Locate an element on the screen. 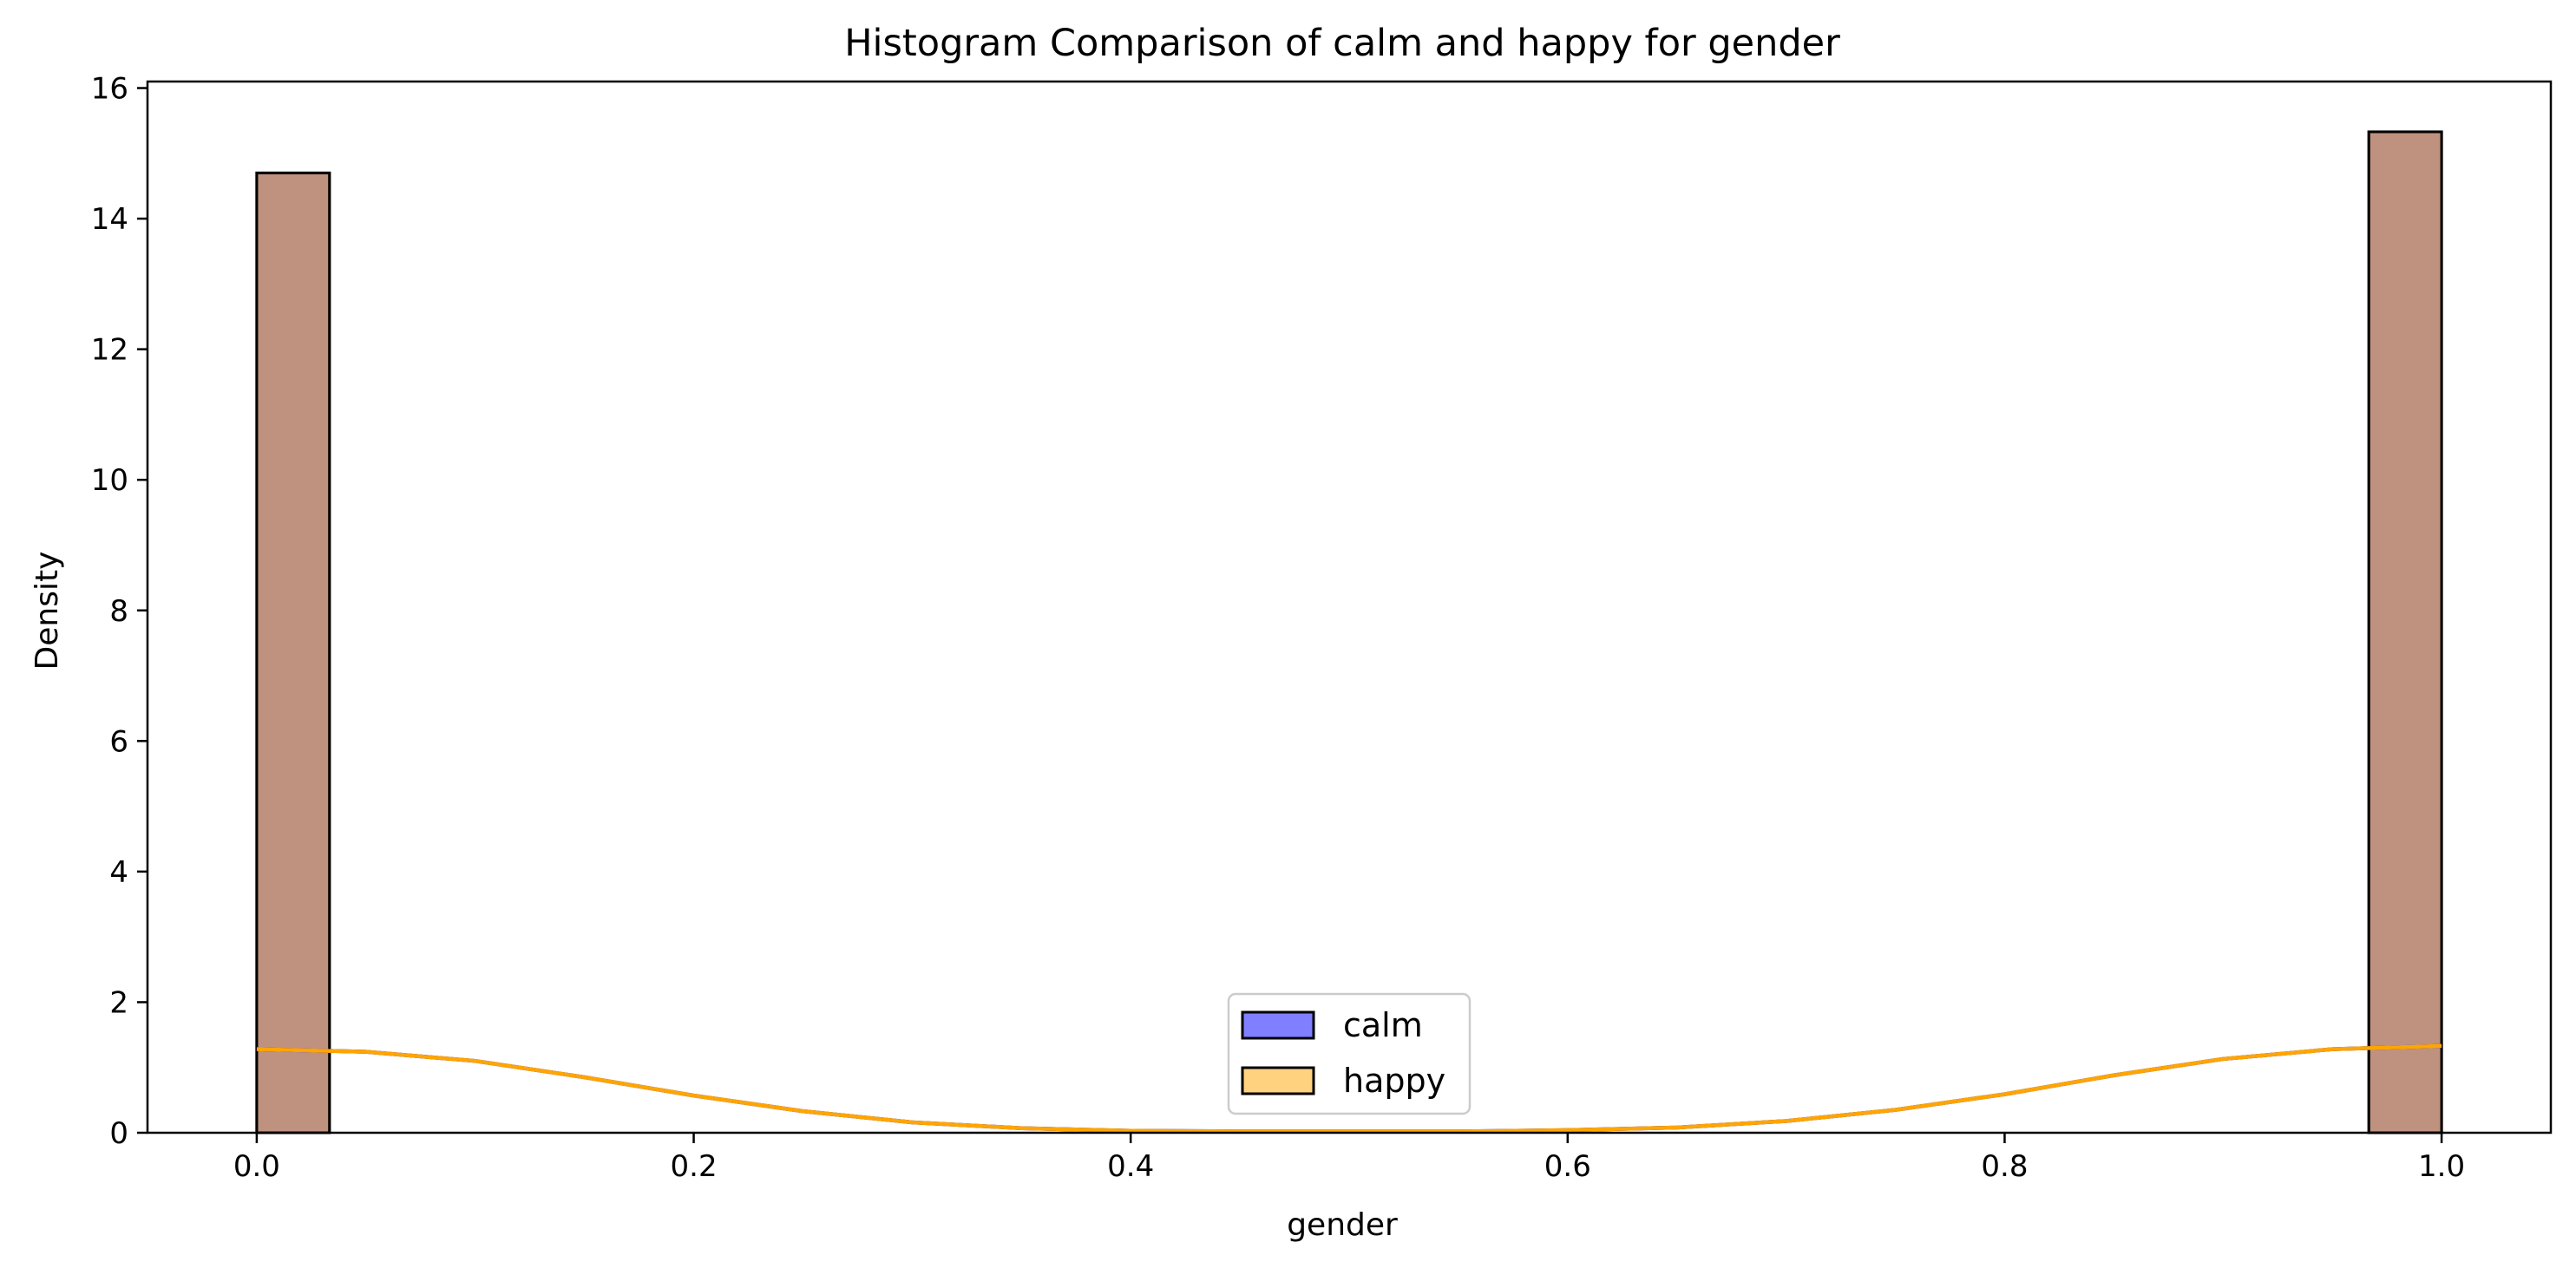  legend-label-calm: calm is located at coordinates (1383, 1025).